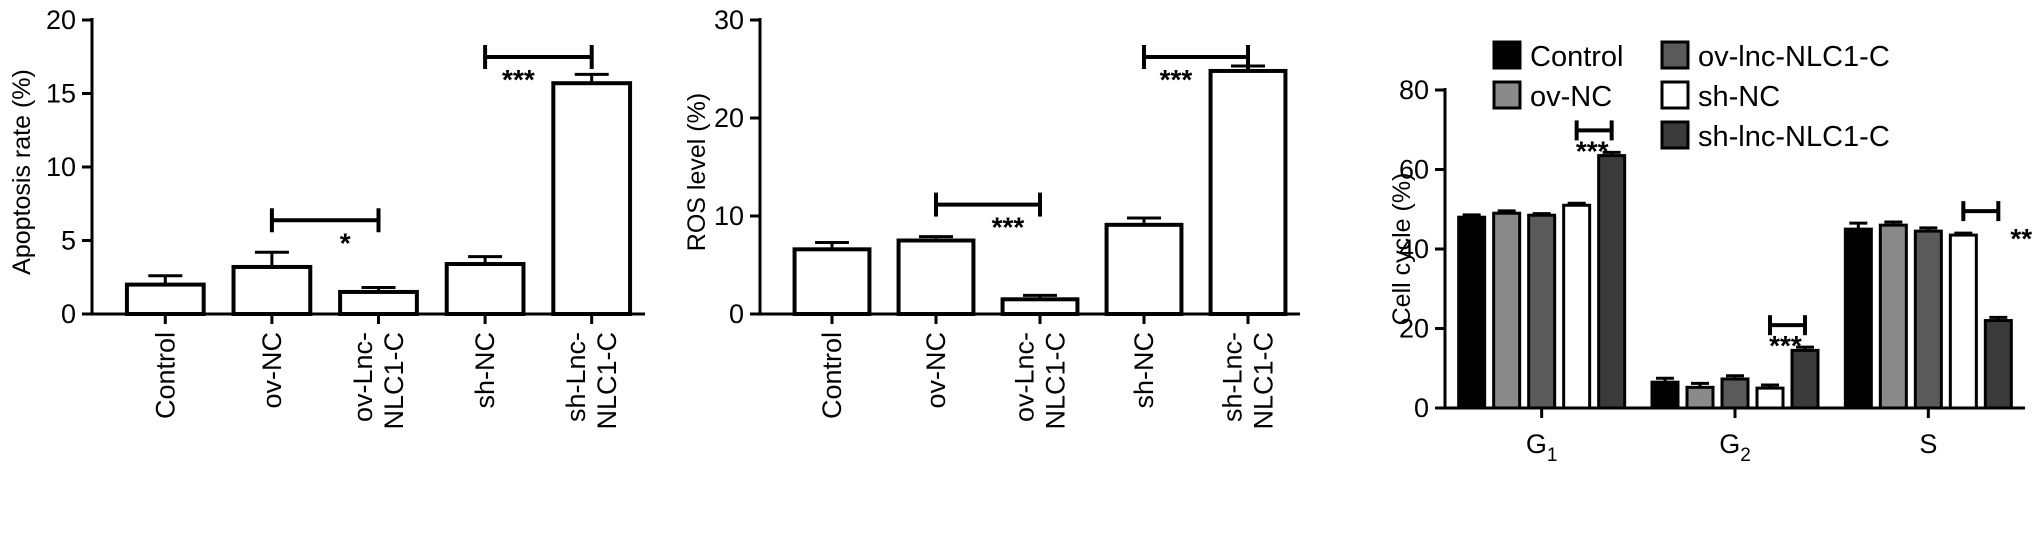 The height and width of the screenshot is (559, 2032). Describe the element at coordinates (1794, 137) in the screenshot. I see `legend-label: sh-lnc-NLC1-C` at that location.